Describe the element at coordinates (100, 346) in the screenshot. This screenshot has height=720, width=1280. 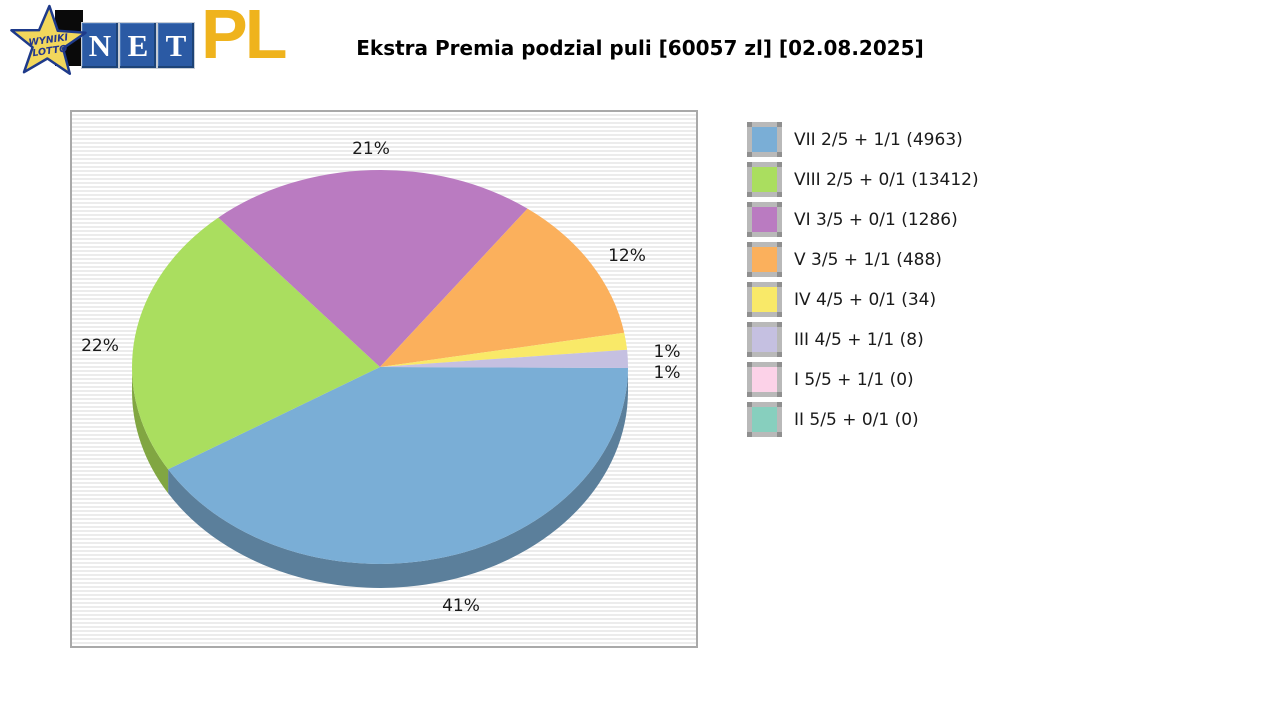
I see `pie-percent-label: 22%` at that location.